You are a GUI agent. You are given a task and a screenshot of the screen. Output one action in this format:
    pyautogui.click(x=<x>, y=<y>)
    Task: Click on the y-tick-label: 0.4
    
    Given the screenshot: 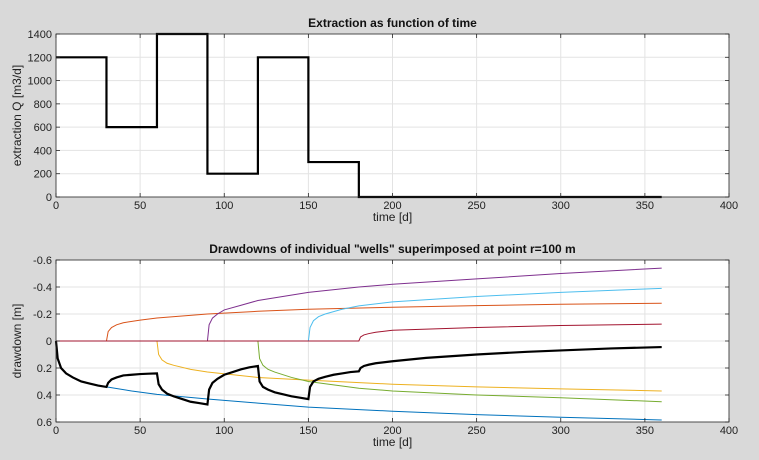 What is the action you would take?
    pyautogui.click(x=44, y=396)
    